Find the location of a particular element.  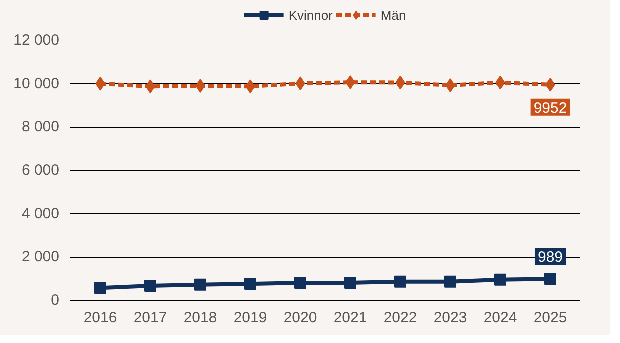

y-tick-label: 10 000 is located at coordinates (37, 83).